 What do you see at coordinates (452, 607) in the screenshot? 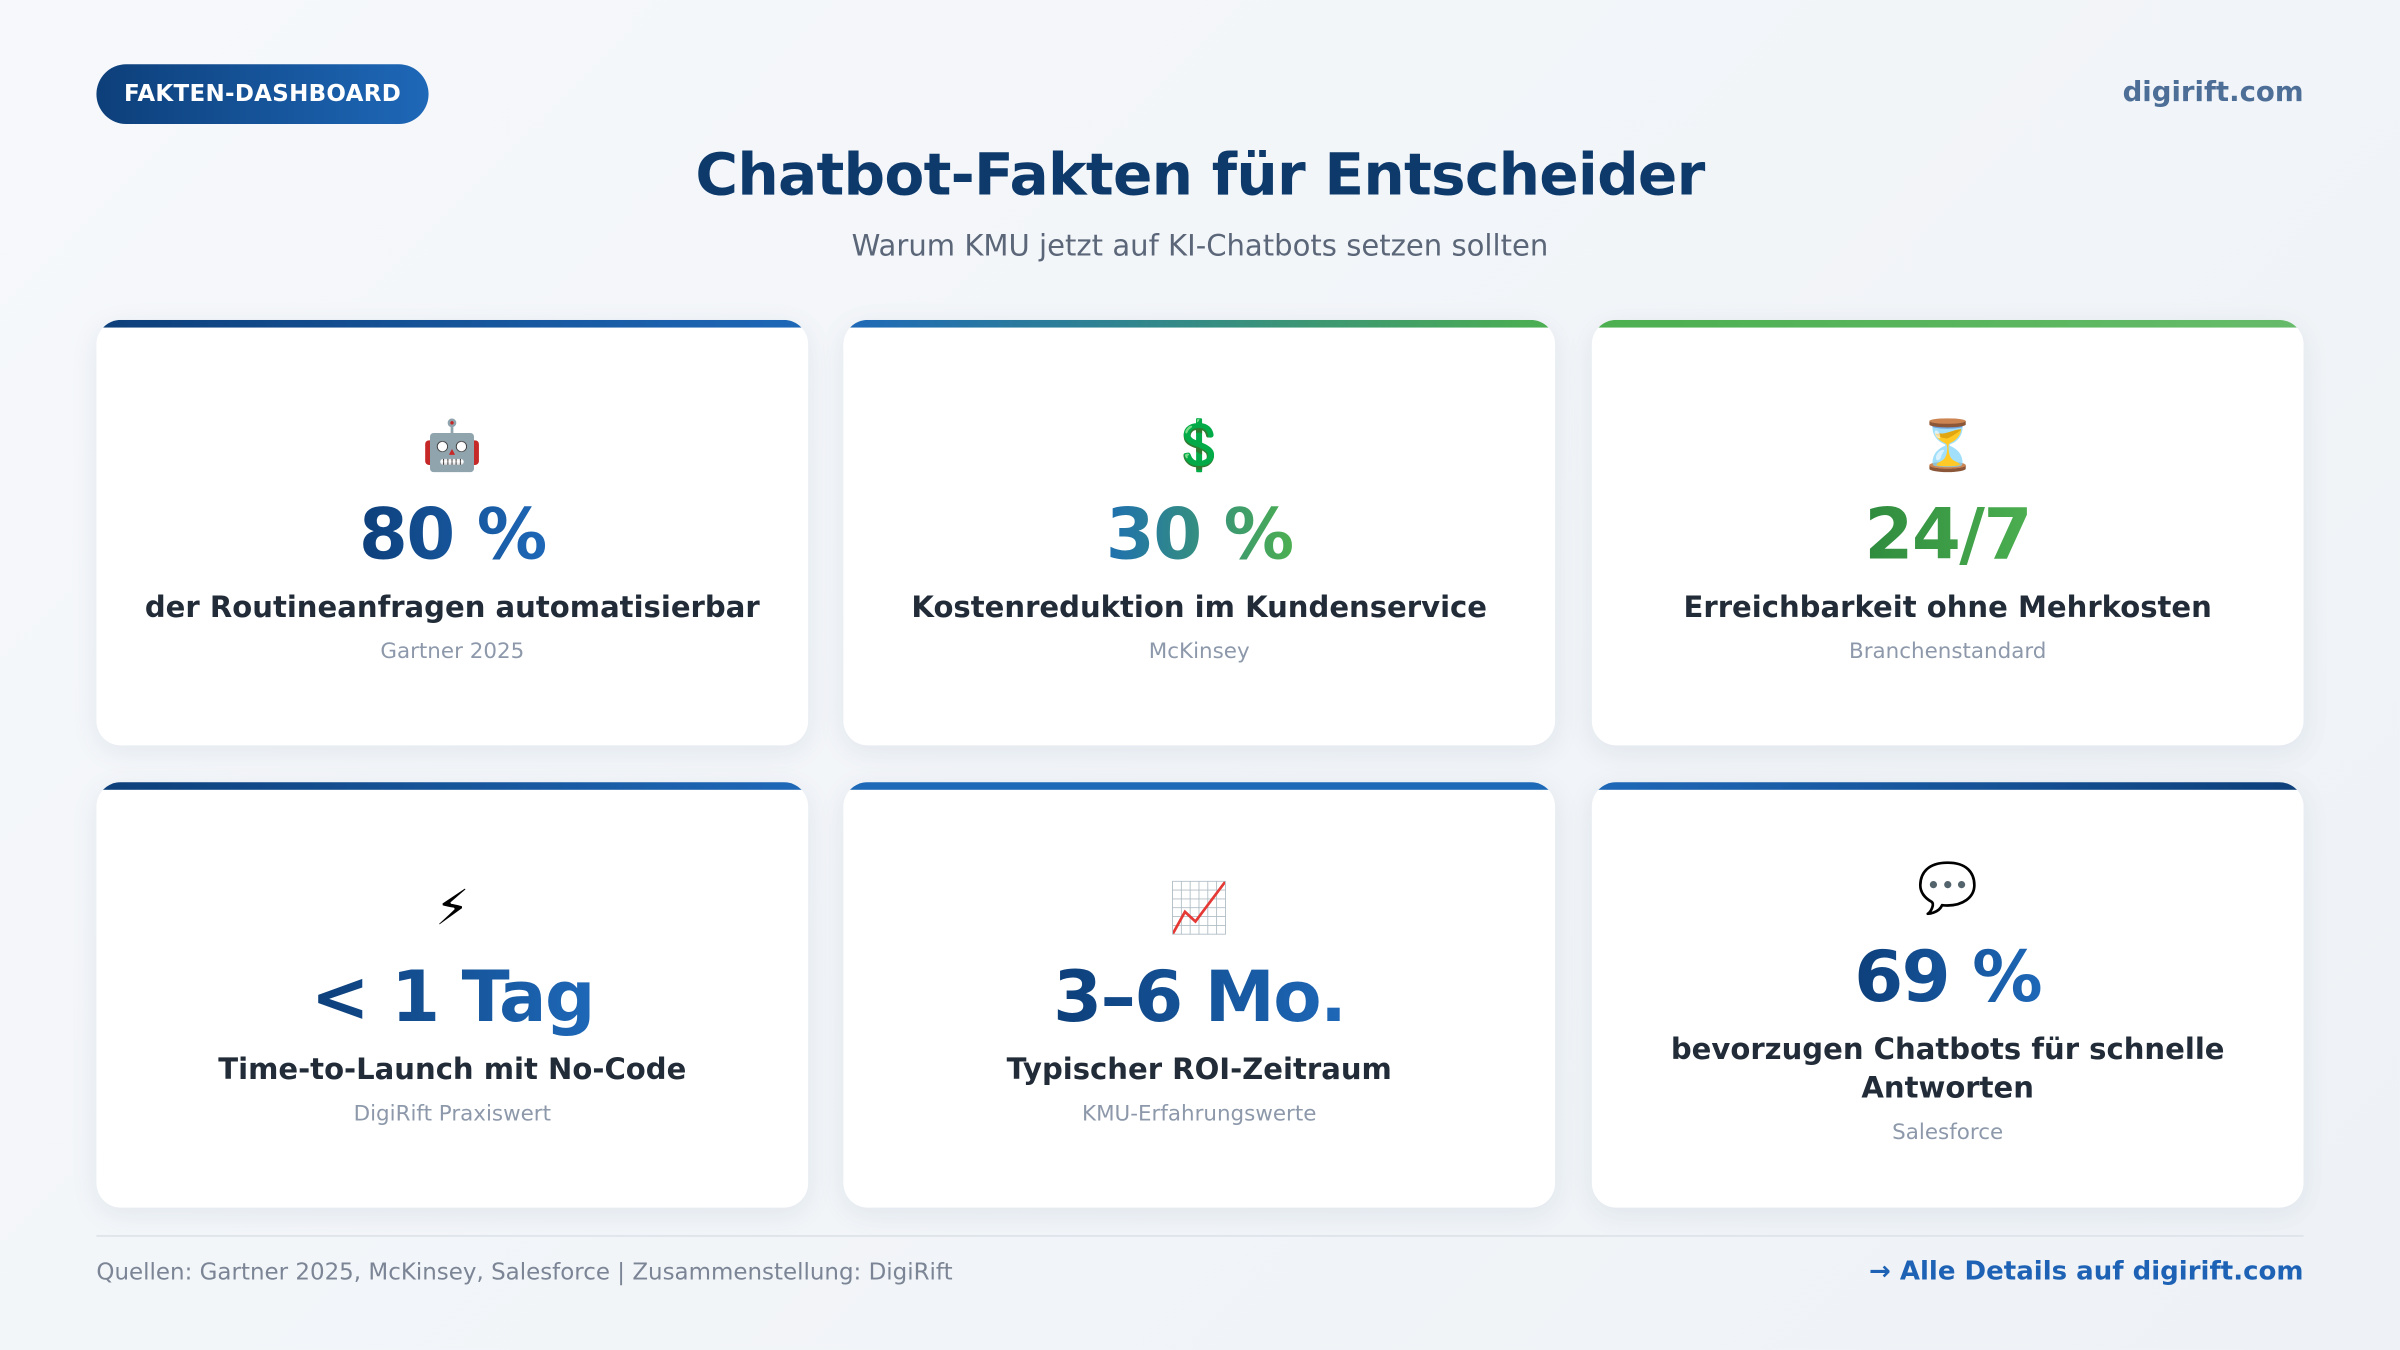
I see `fact-description: der Routineanfragen automatisierbar` at bounding box center [452, 607].